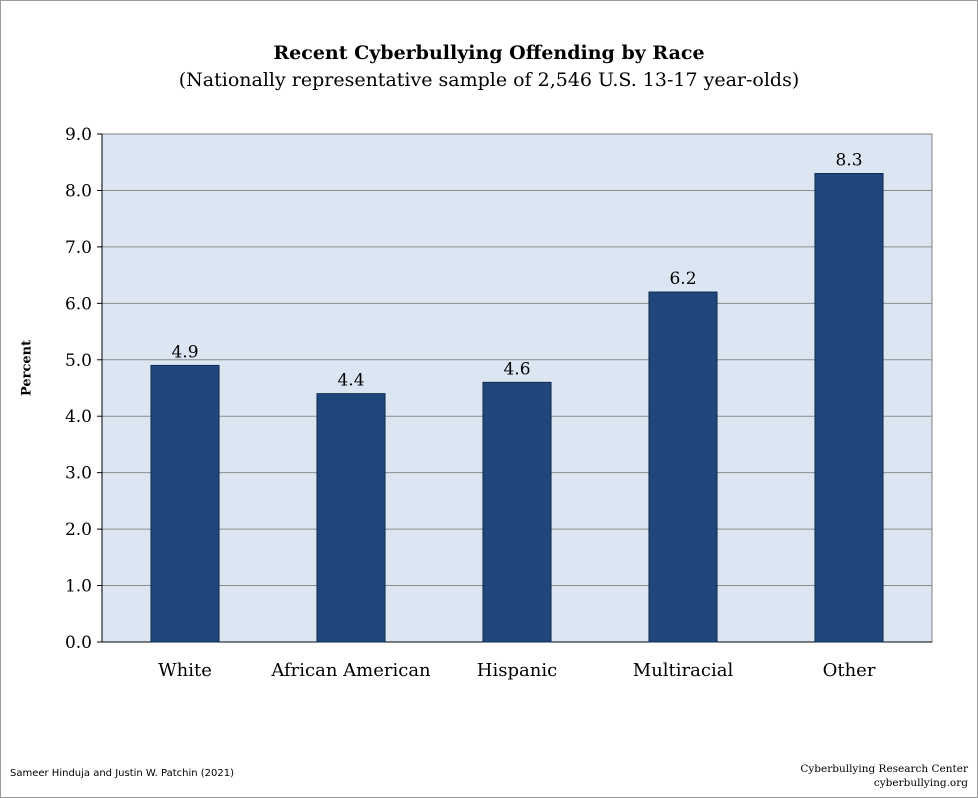 The width and height of the screenshot is (978, 798). Describe the element at coordinates (350, 670) in the screenshot. I see `x-tick-label: African American` at that location.